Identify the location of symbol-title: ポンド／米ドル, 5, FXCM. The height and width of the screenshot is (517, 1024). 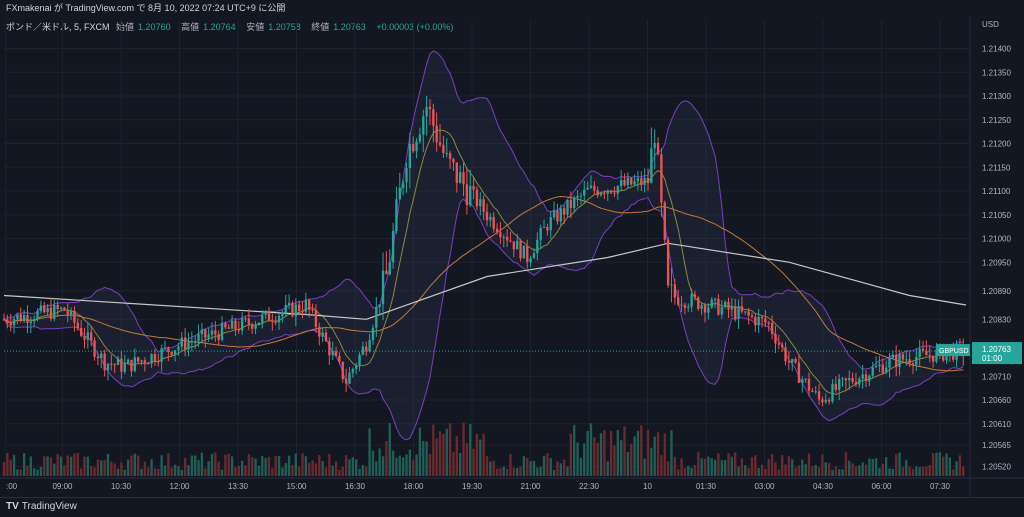
(58, 27).